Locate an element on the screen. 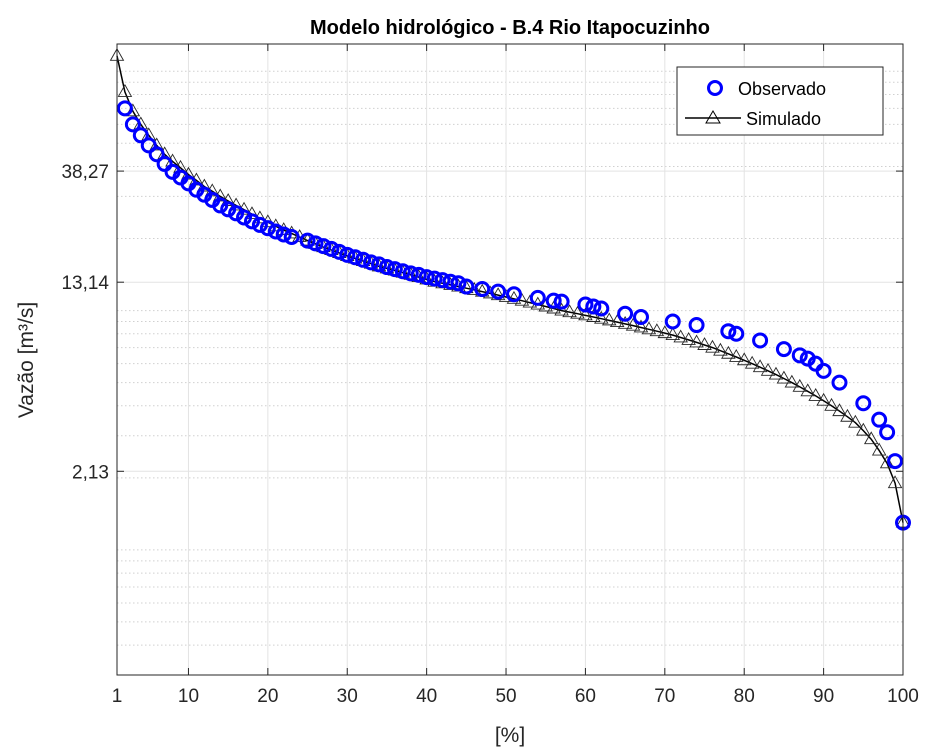 The image size is (925, 751). legend: Observado Simulado is located at coordinates (780, 101).